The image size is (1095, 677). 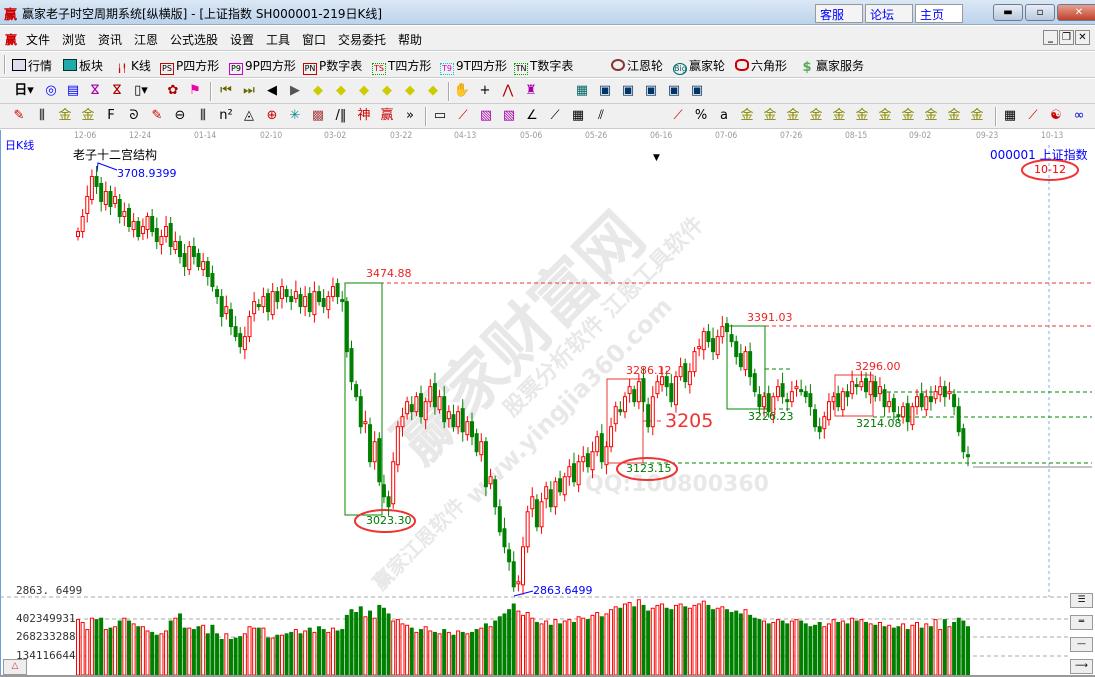 I want to click on more-icon: », so click(x=410, y=115).